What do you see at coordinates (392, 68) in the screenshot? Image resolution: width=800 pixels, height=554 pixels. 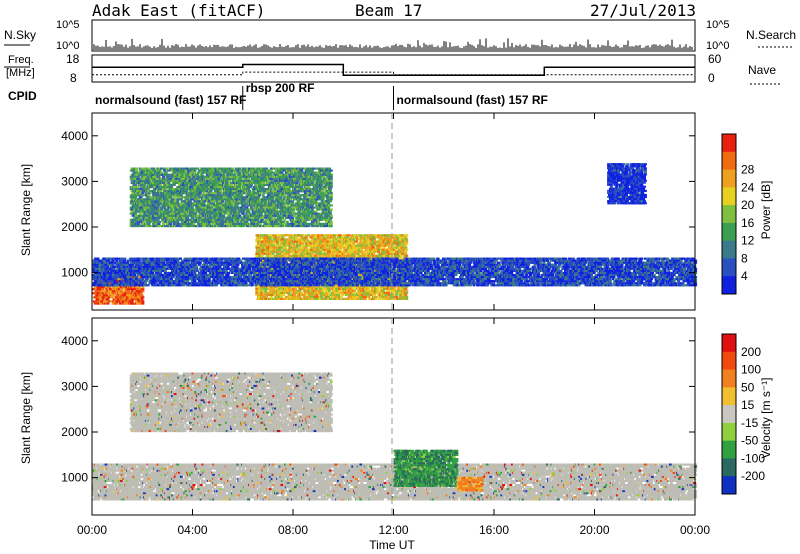 I see `freq-panel: Freq. [MHz] 18 8 60 0 Nave` at bounding box center [392, 68].